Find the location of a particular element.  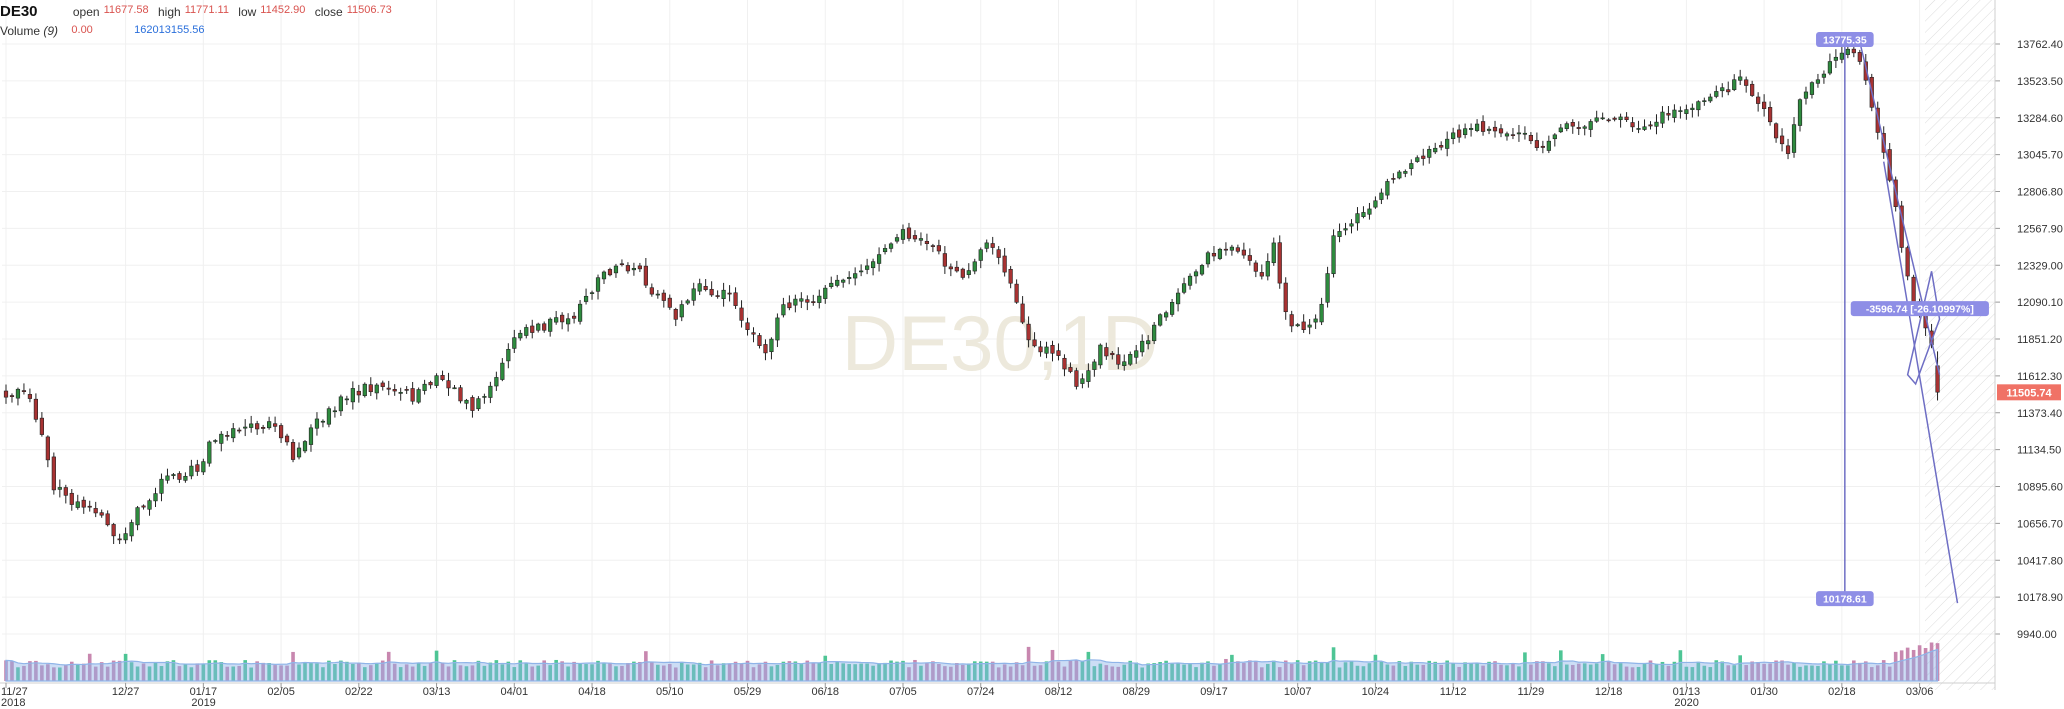

y-tick-label: 12567.90 is located at coordinates (2040, 229).